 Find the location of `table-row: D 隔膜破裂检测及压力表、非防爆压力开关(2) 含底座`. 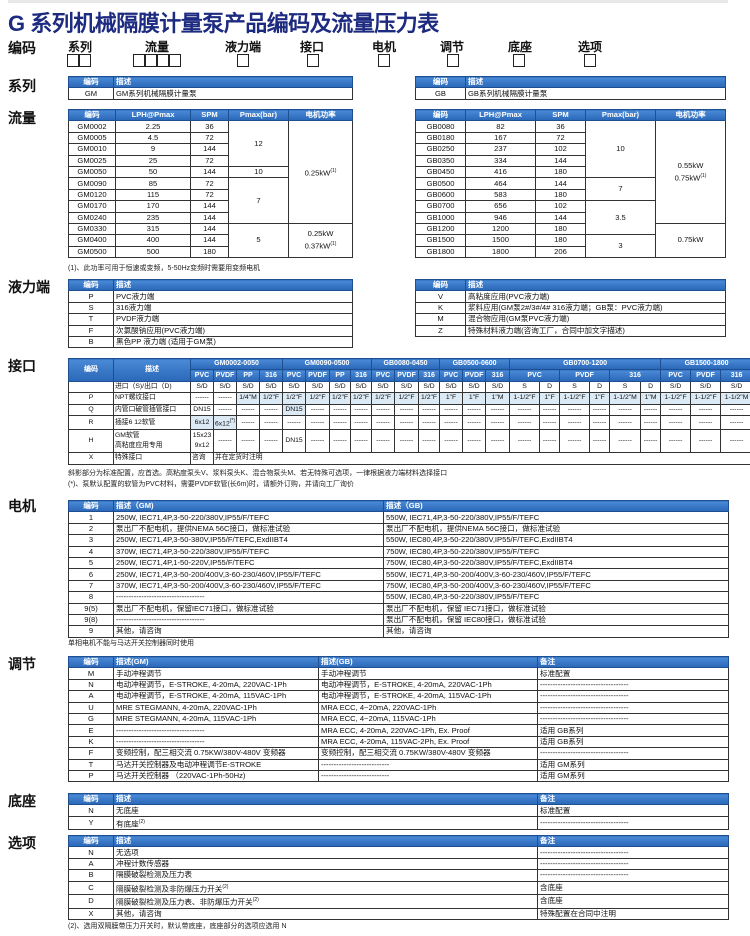

table-row: D 隔膜破裂检测及压力表、非防爆压力开关(2) 含底座 is located at coordinates (398, 901).